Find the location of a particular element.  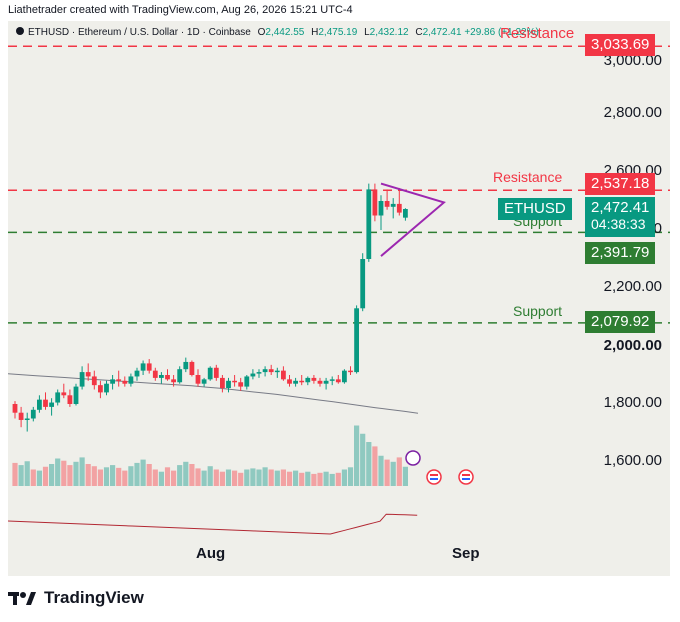

x-label-aug: Aug is located at coordinates (211, 553).